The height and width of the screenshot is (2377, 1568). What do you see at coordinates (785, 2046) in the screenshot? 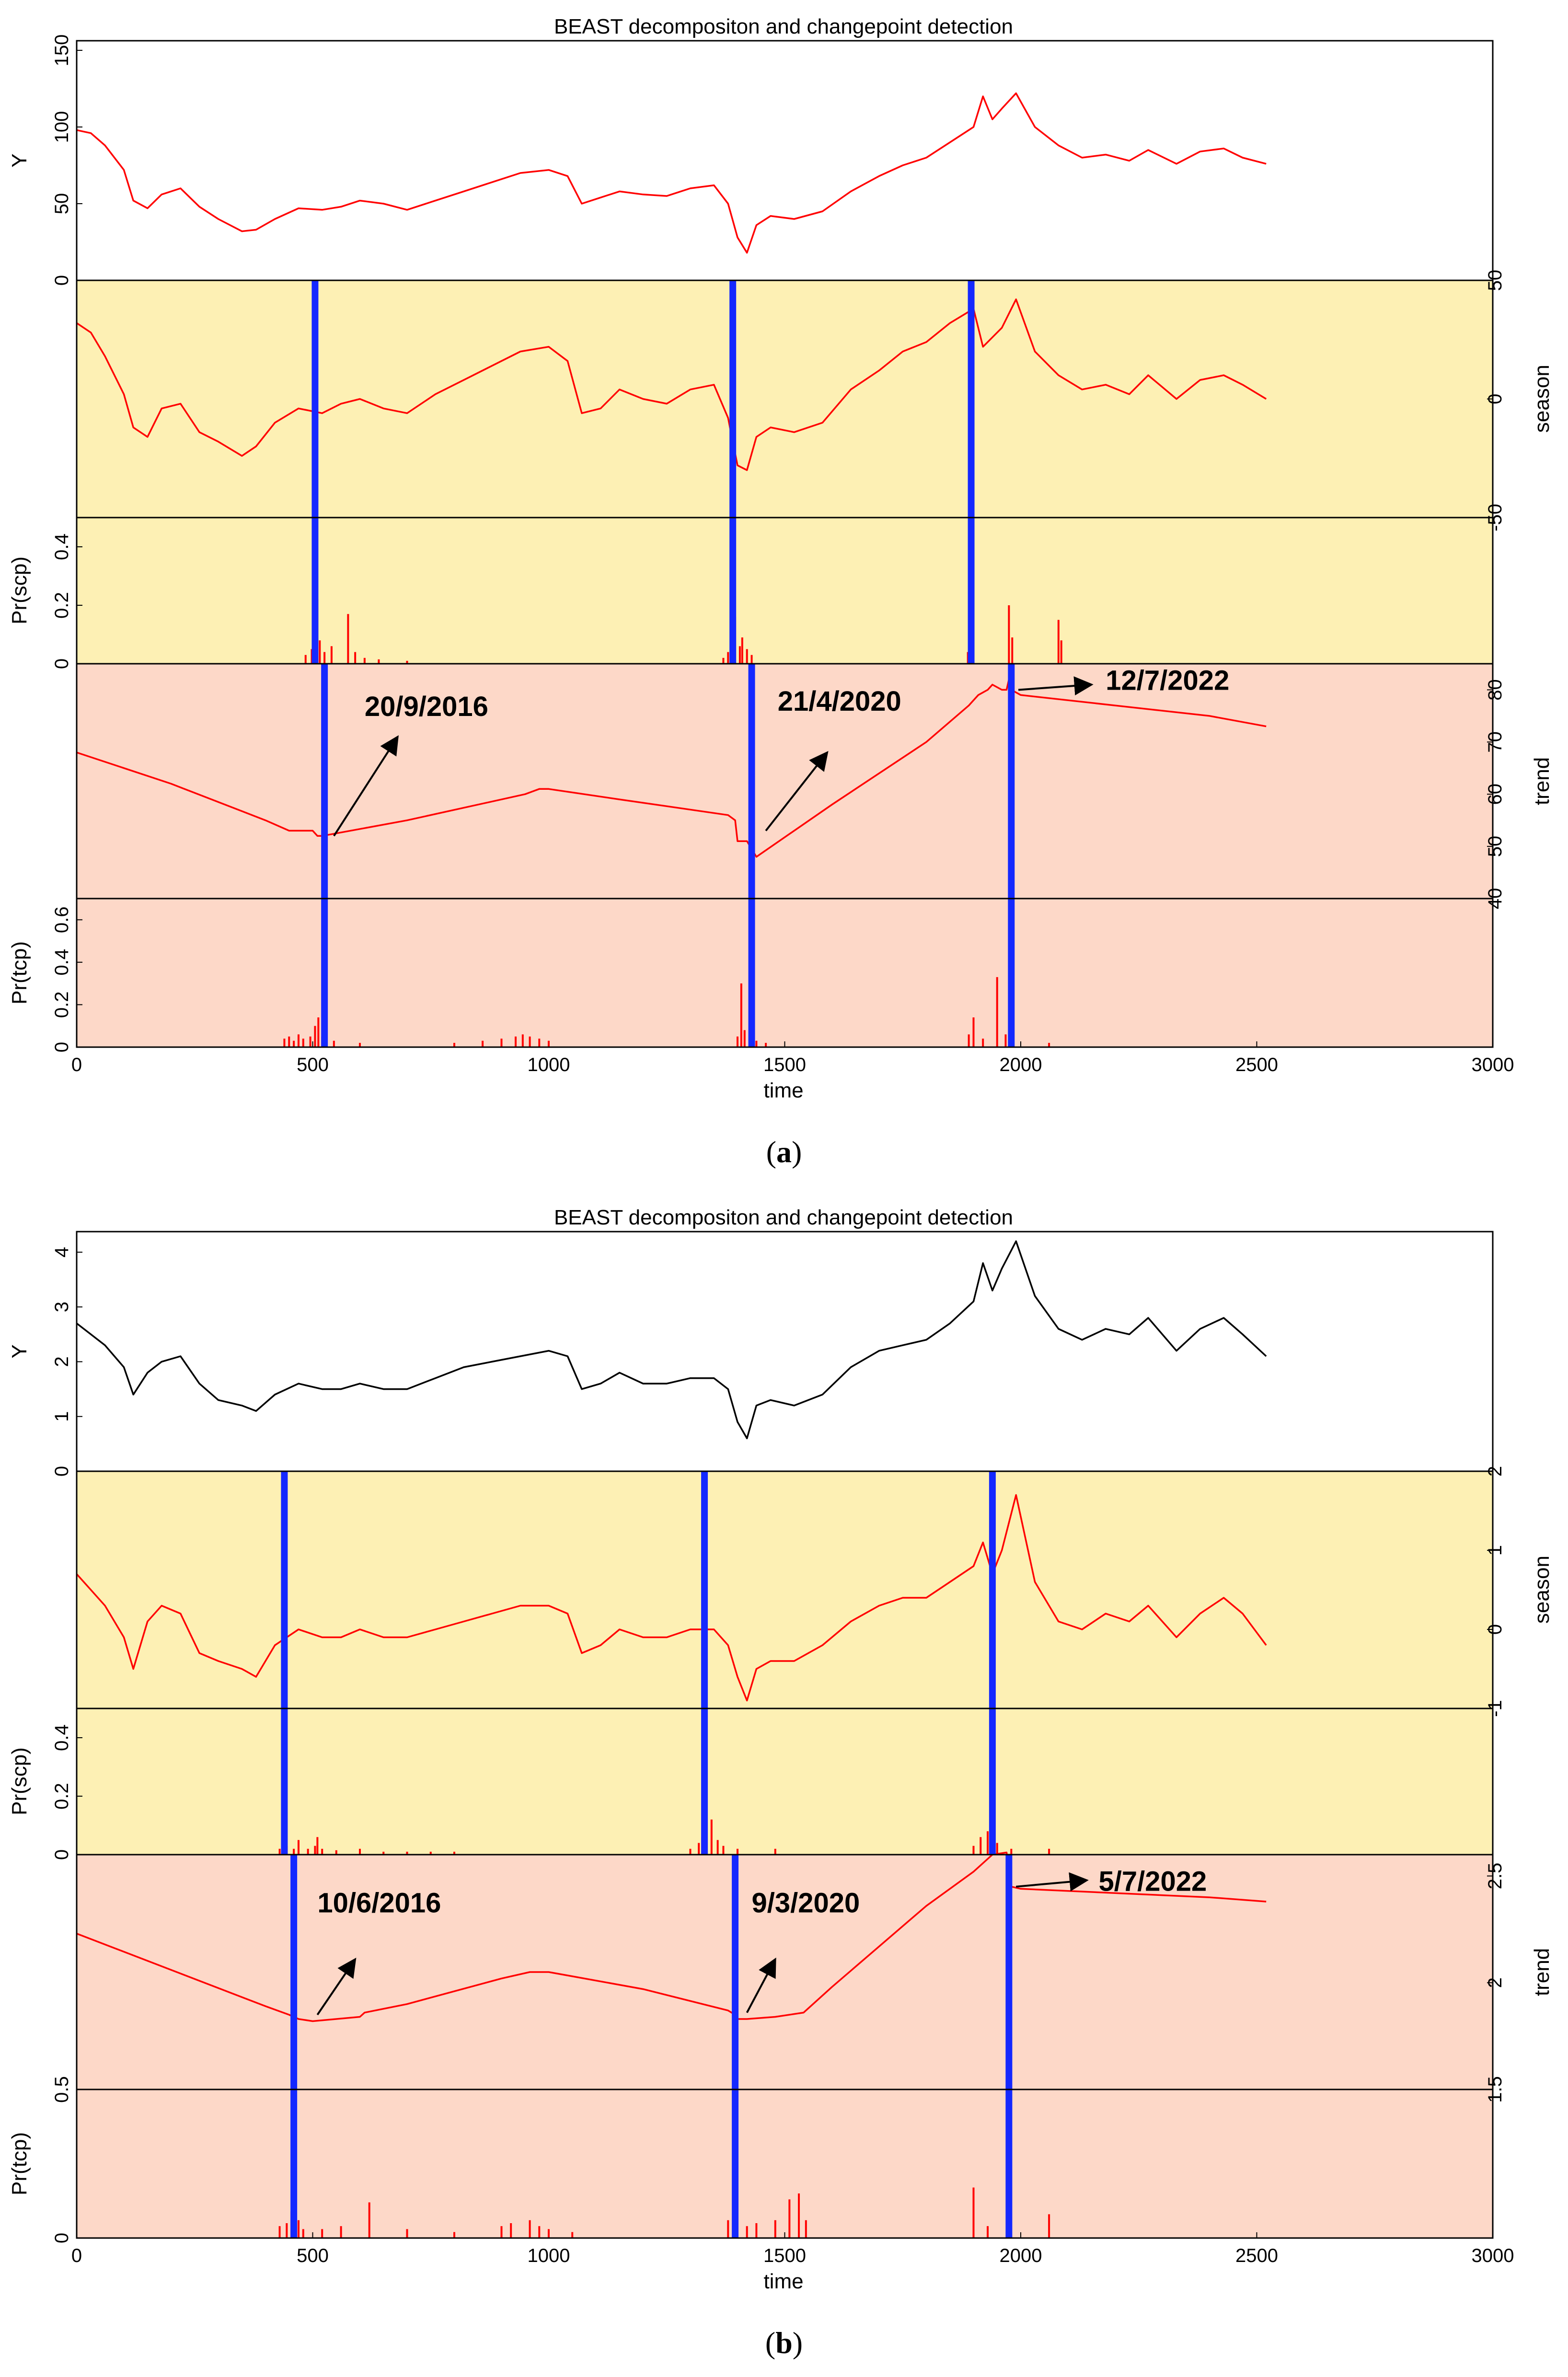
I see `chart-b-trend-panel-bg` at bounding box center [785, 2046].